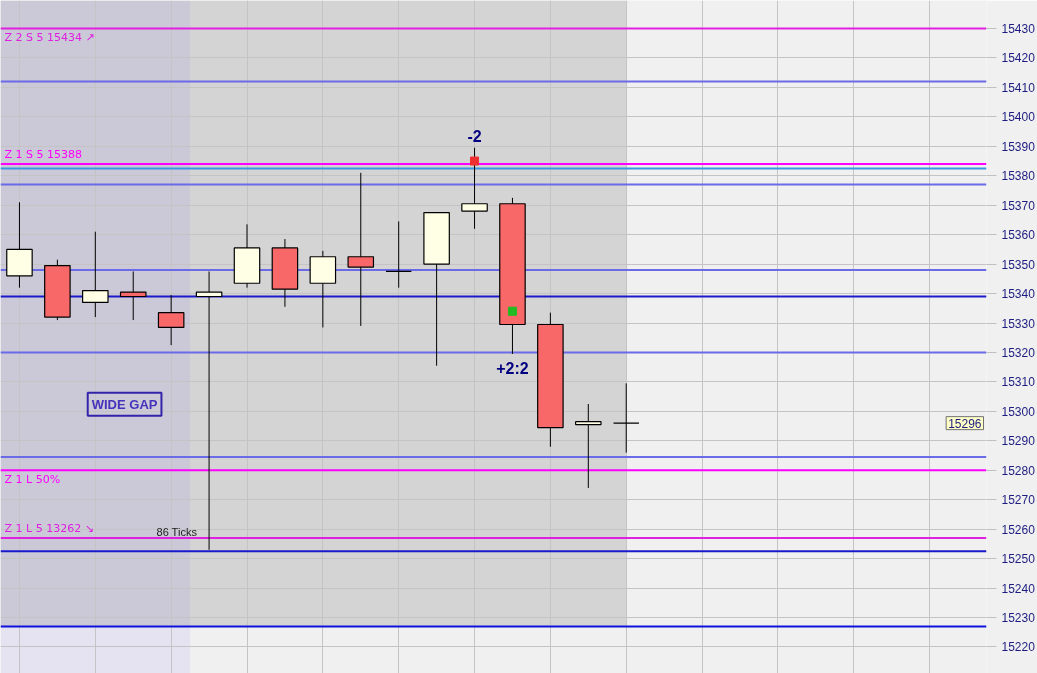  I want to click on y-tick-label: 15390, so click(1018, 146).